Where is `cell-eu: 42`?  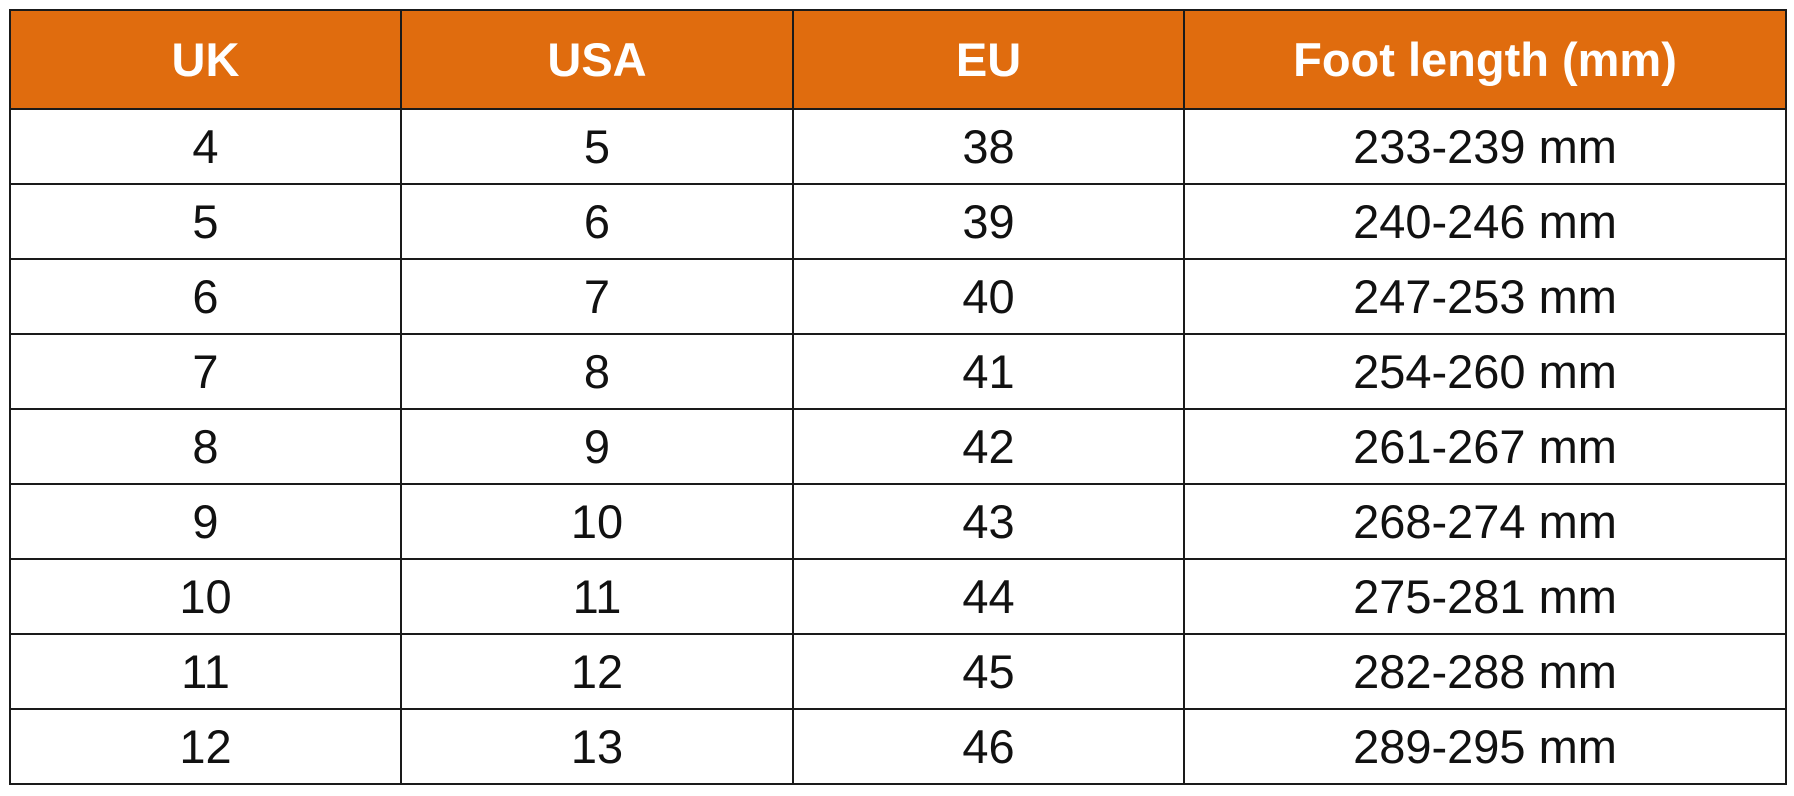
cell-eu: 42 is located at coordinates (988, 446).